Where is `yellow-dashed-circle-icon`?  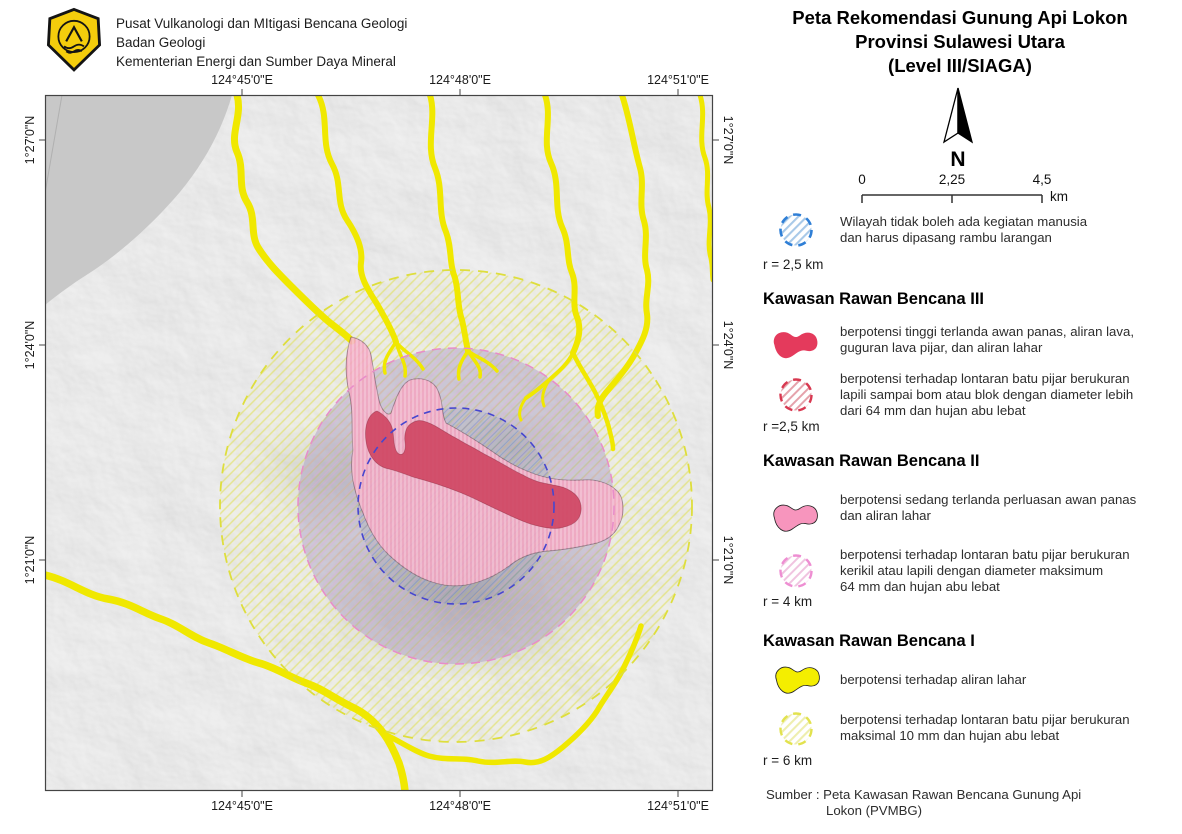 yellow-dashed-circle-icon is located at coordinates (796, 729).